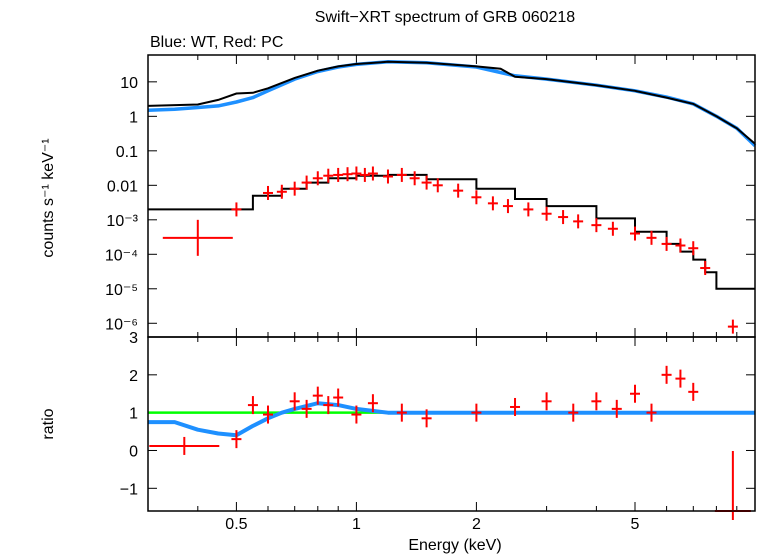  What do you see at coordinates (48, 197) in the screenshot?
I see `spectrum-y-axis-label: counts s⁻¹ keV⁻¹` at bounding box center [48, 197].